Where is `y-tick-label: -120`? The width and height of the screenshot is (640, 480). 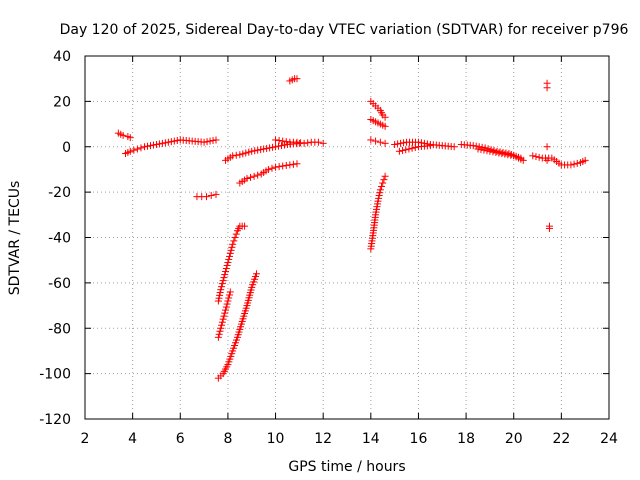
y-tick-label: -120 is located at coordinates (55, 420).